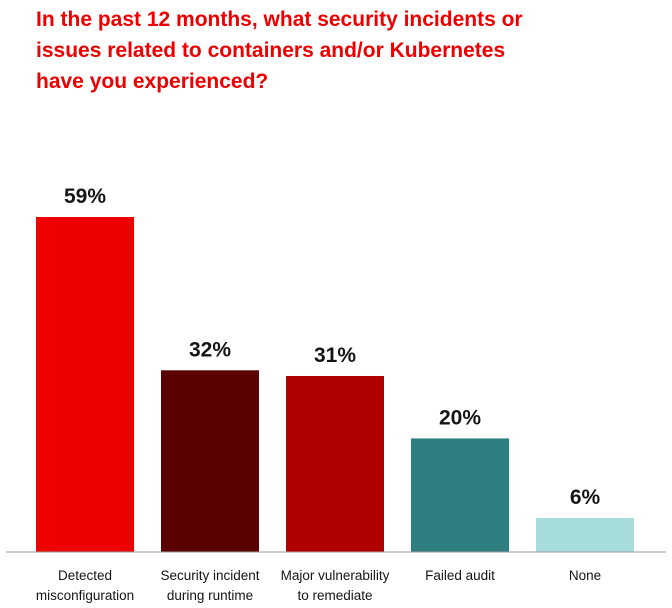  I want to click on category-label-2-line-1: to remediate, so click(334, 595).